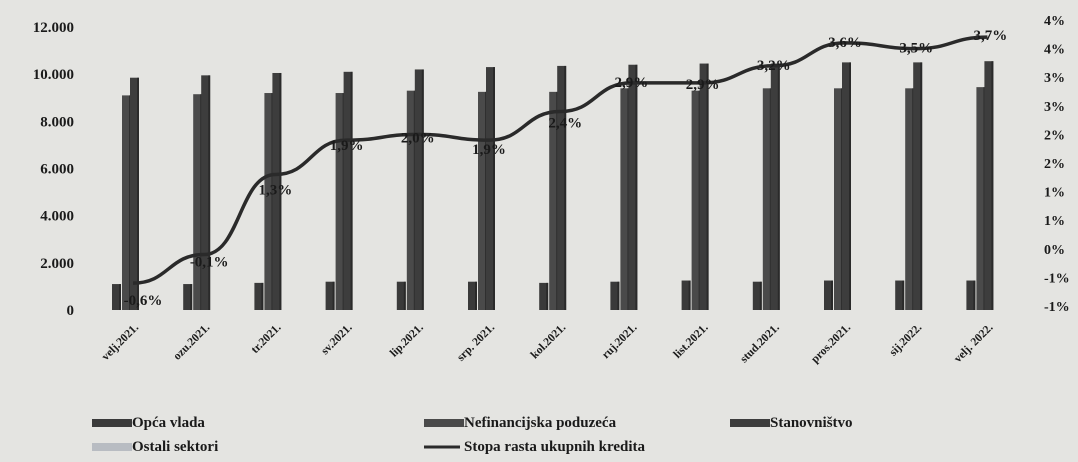 This screenshot has width=1078, height=462. I want to click on y-axis-left: 0 2.000 4.000 6.000 8.000 10.000 12.000, so click(53, 169).